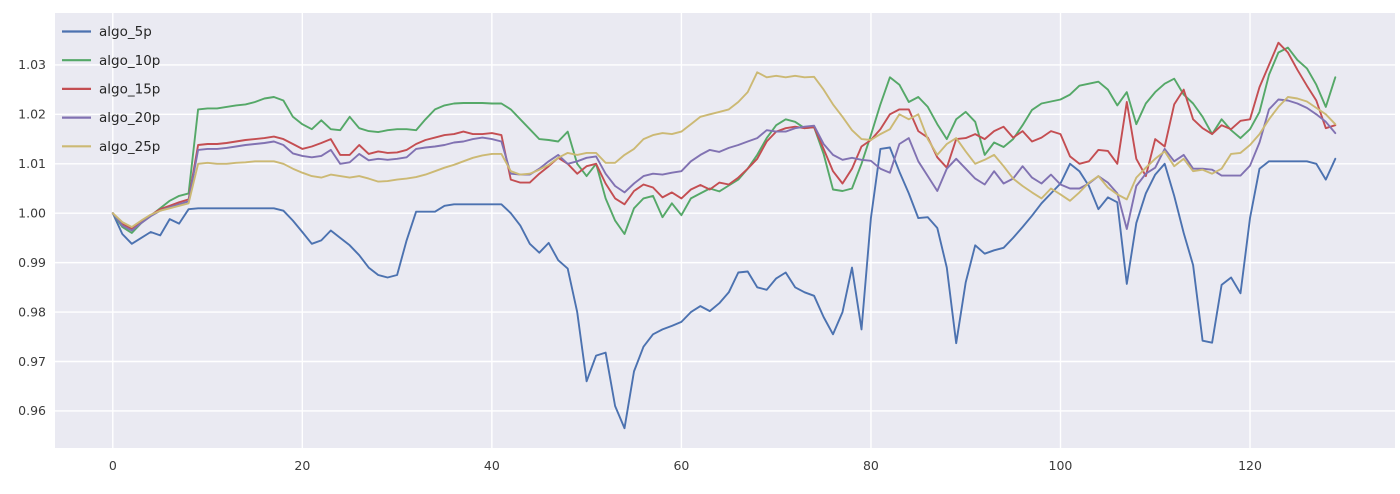 Image resolution: width=1400 pixels, height=494 pixels. I want to click on legend-label: algo_25p, so click(129, 147).